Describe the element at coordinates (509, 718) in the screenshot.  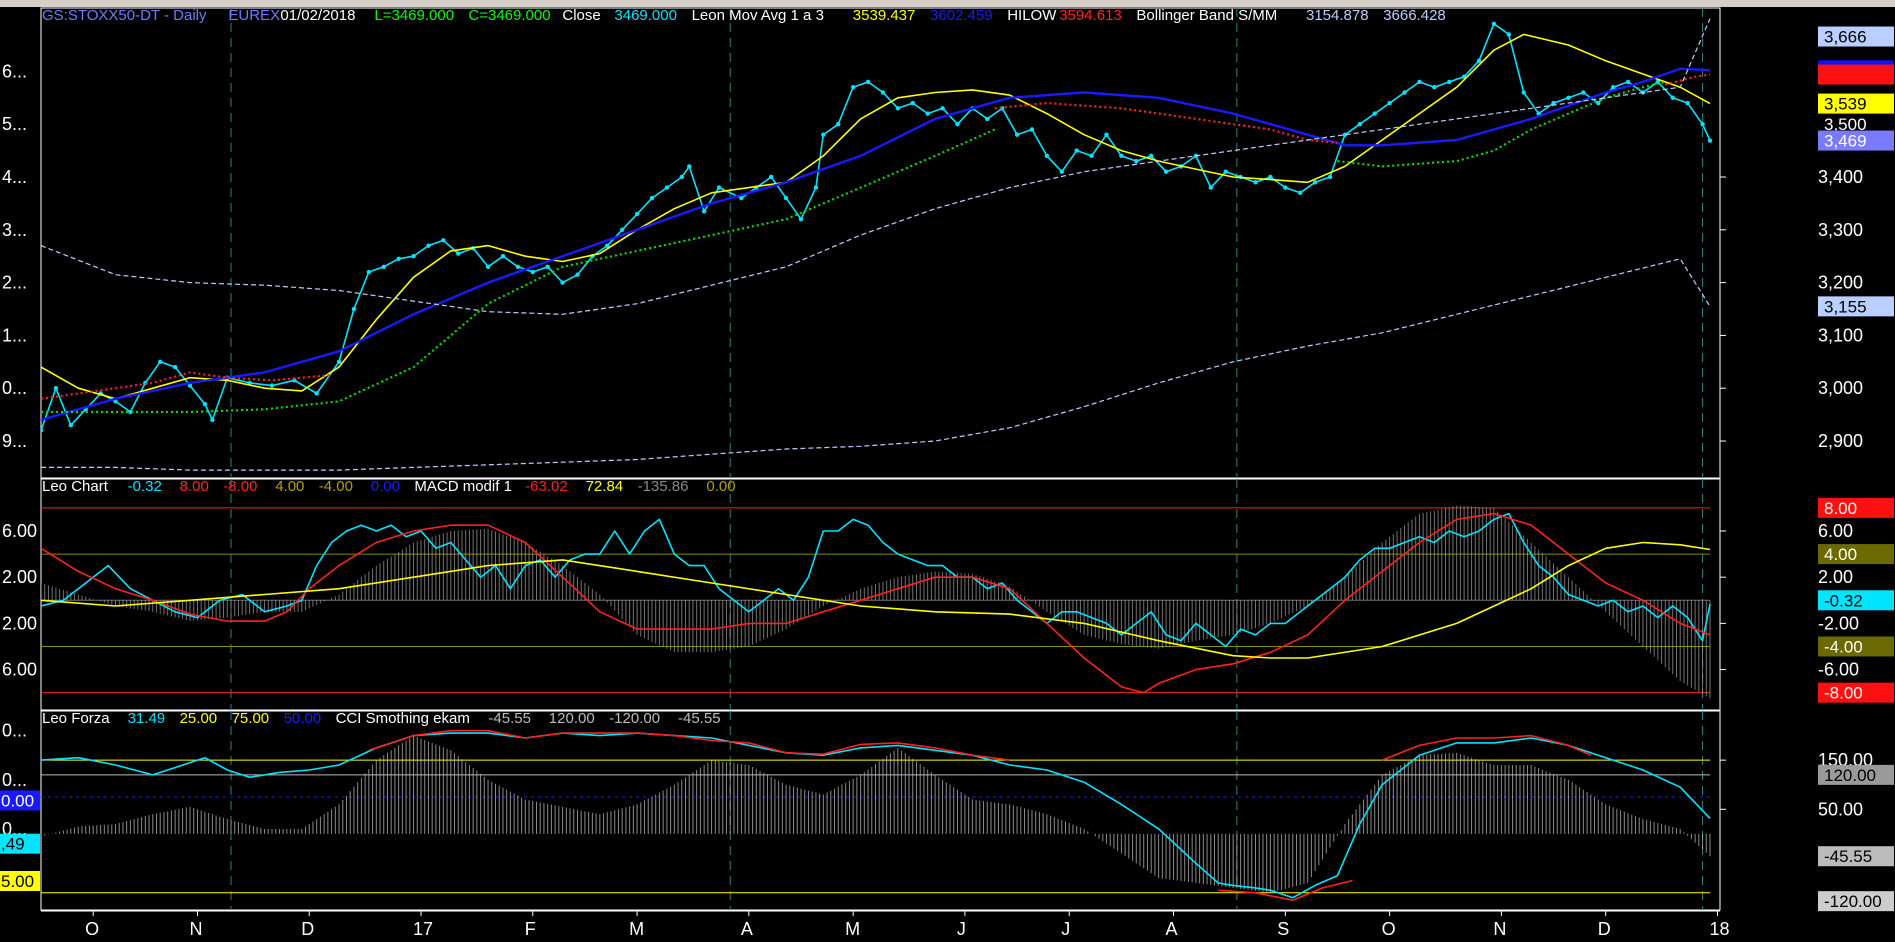
I see `legend-item: -45.55` at that location.